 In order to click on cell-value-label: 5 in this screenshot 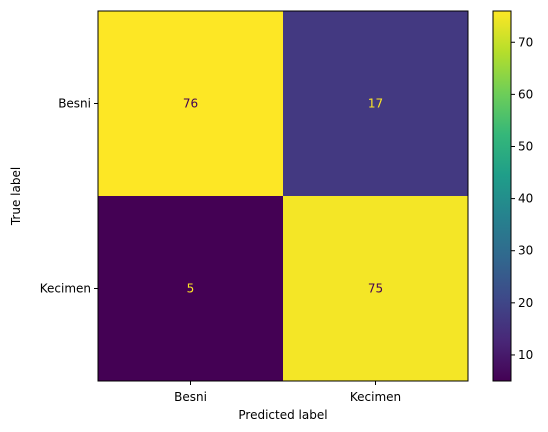, I will do `click(191, 289)`.